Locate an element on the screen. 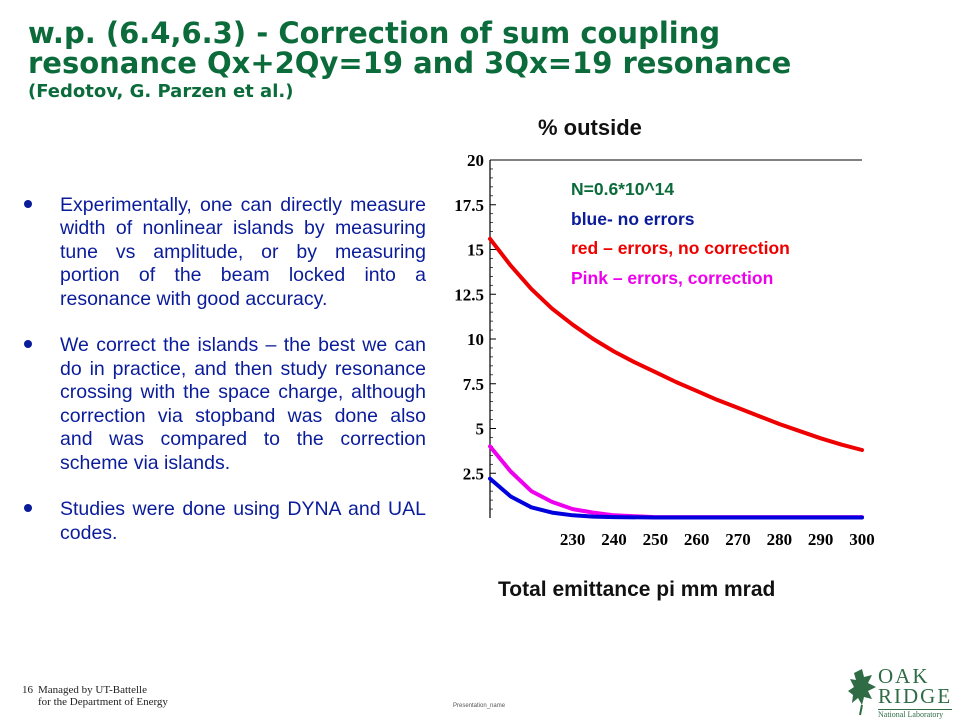  annotation-beam-intensity: N=0.6*10^14 is located at coordinates (623, 189).